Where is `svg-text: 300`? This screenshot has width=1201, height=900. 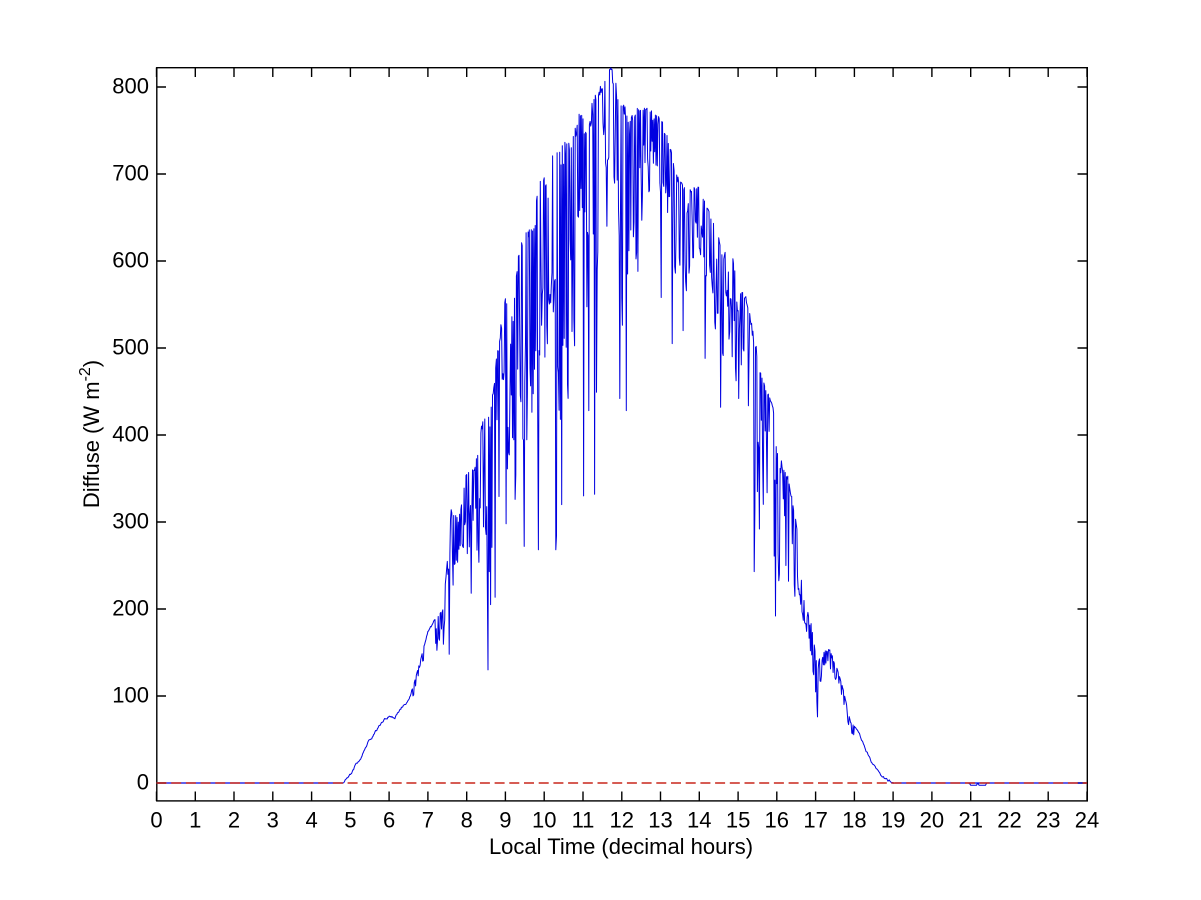
svg-text: 300 is located at coordinates (130, 521).